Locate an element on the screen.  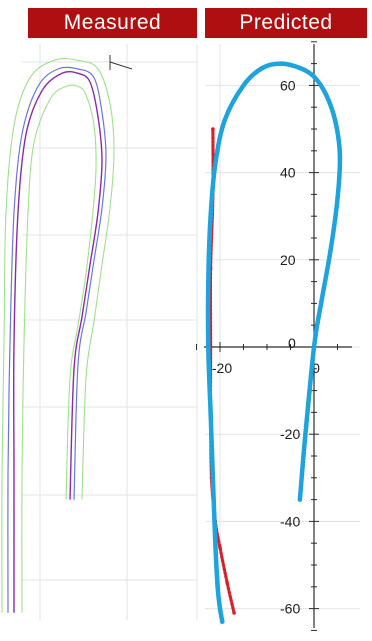
predicted-y-tick-label: -60 is located at coordinates (290, 609).